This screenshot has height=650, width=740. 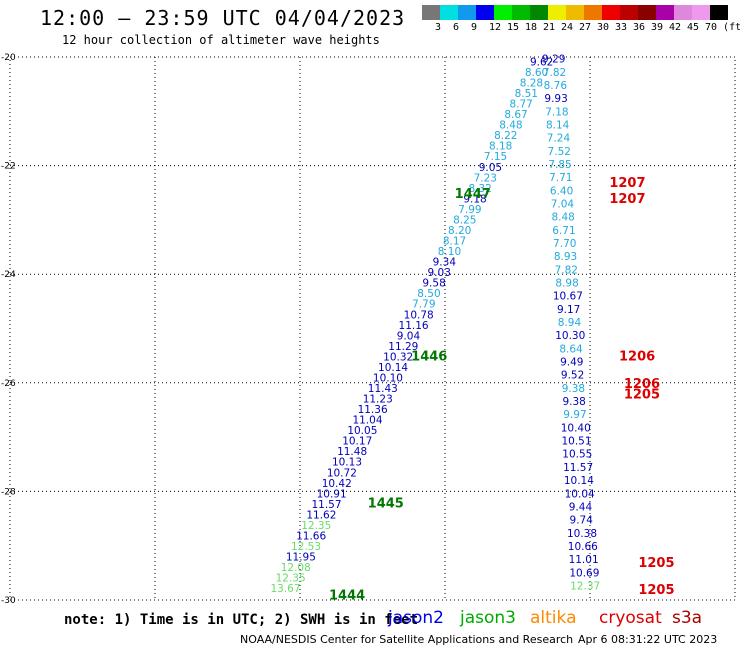 What do you see at coordinates (526, 94) in the screenshot?
I see `swh-value: 8.51` at bounding box center [526, 94].